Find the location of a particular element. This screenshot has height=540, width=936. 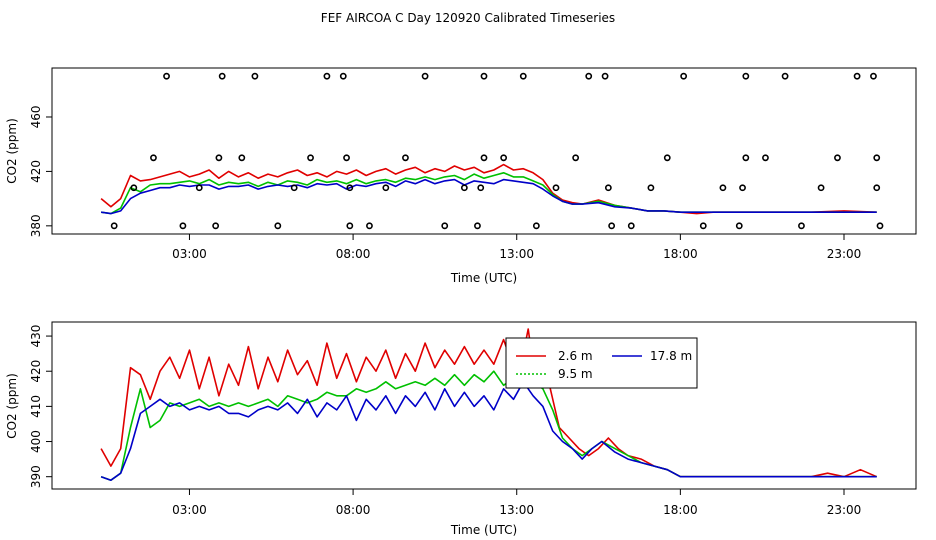

top-x-tick-label: 23:00 is located at coordinates (844, 254).